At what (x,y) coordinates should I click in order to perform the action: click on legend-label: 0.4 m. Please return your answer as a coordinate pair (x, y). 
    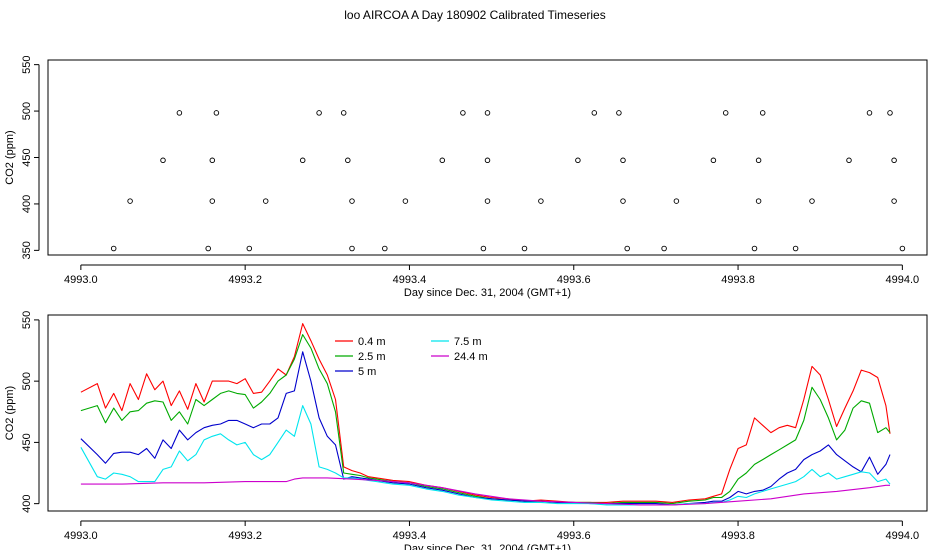
    Looking at the image, I should click on (372, 342).